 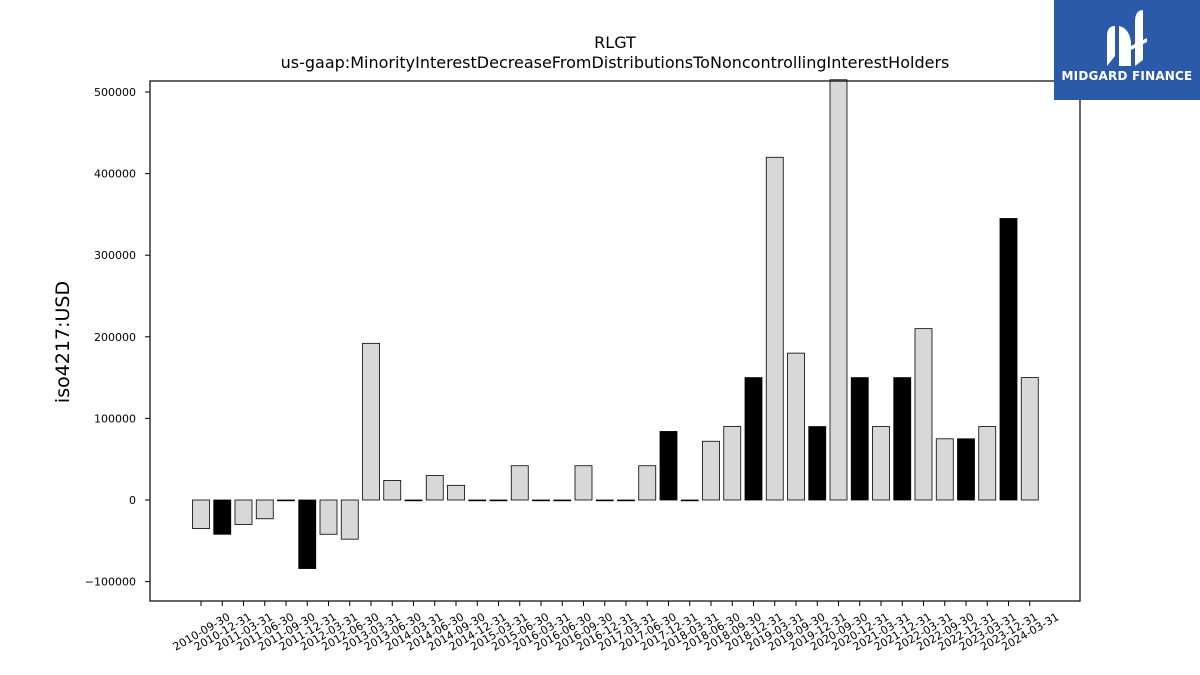 I want to click on y-tick-label: 100000, so click(x=115, y=418).